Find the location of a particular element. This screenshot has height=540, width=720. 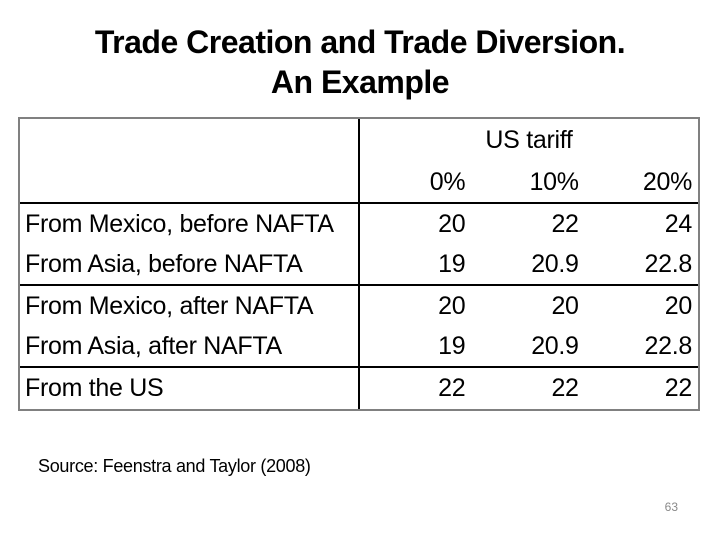

table-col-header-1: 10% is located at coordinates (528, 183).